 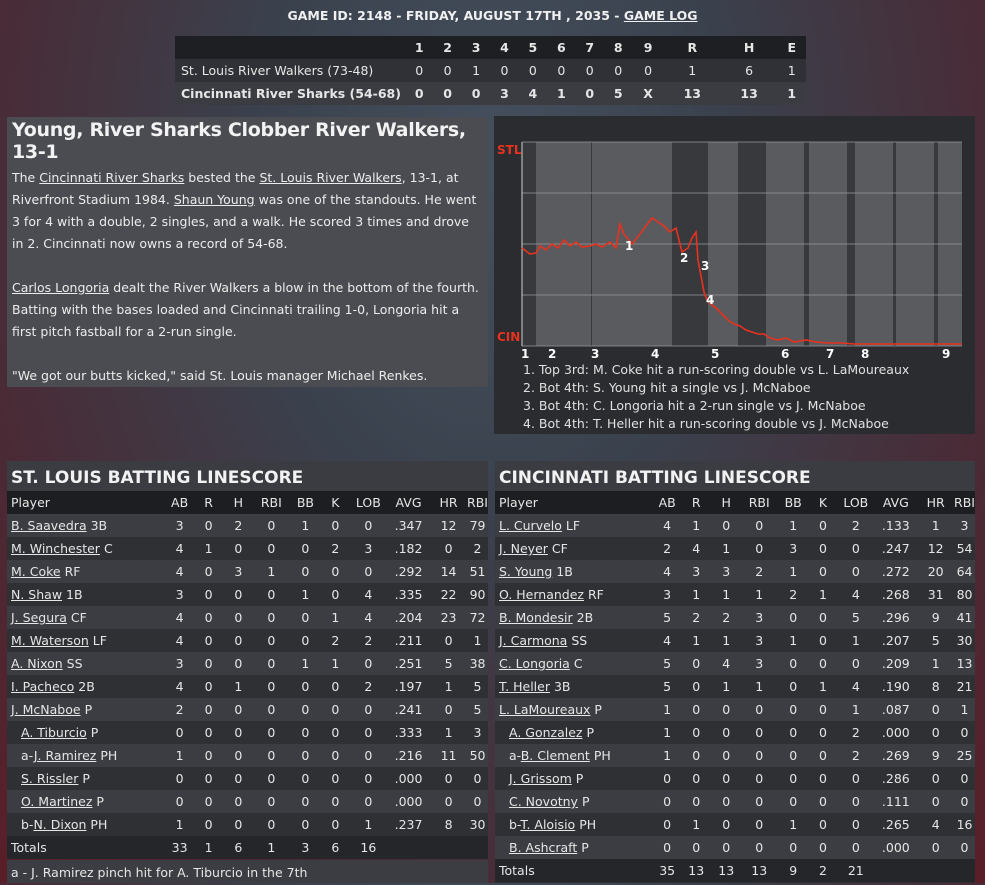 What do you see at coordinates (533, 640) in the screenshot?
I see `player-name-link: J. Carmona` at bounding box center [533, 640].